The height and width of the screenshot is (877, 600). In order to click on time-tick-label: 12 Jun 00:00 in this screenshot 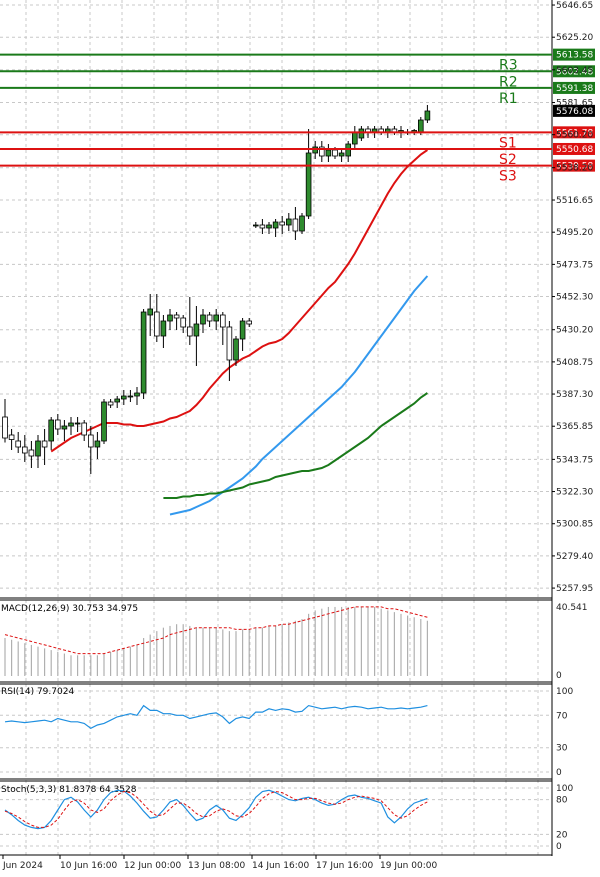, I will do `click(152, 866)`.